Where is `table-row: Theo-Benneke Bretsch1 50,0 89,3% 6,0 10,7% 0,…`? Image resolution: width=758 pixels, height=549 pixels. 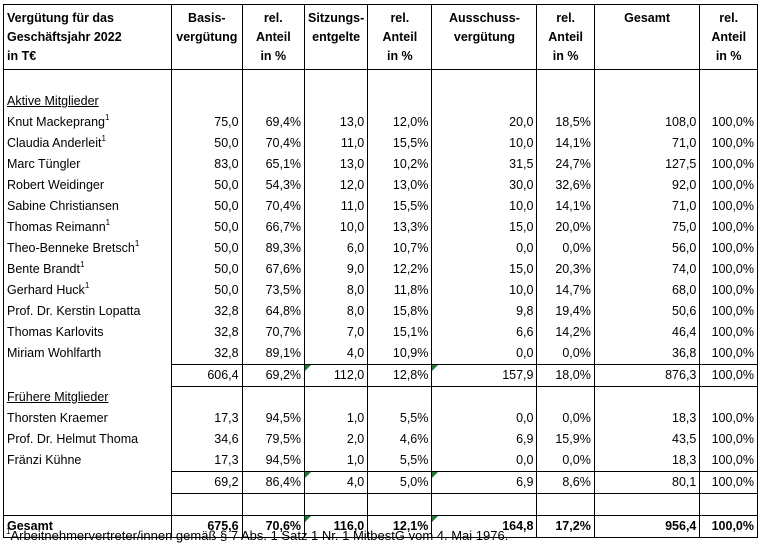
table-row: Theo-Benneke Bretsch1 50,0 89,3% 6,0 10,7% 0,… is located at coordinates (380, 248).